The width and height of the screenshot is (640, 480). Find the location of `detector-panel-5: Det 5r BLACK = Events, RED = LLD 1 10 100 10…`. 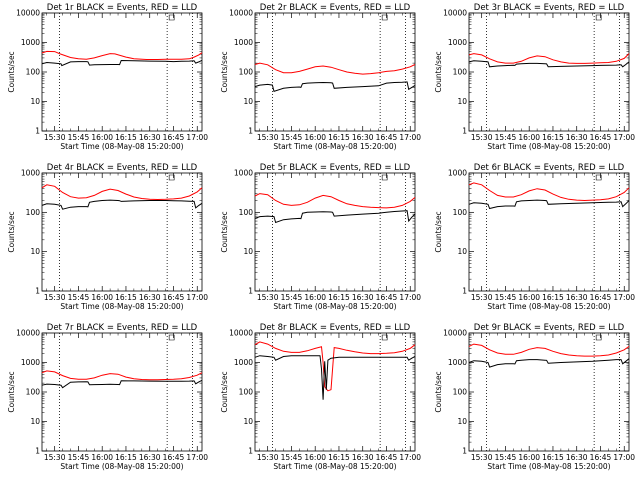

detector-panel-5: Det 5r BLACK = Events, RED = LLD 1 10 100 10… is located at coordinates (320, 237).